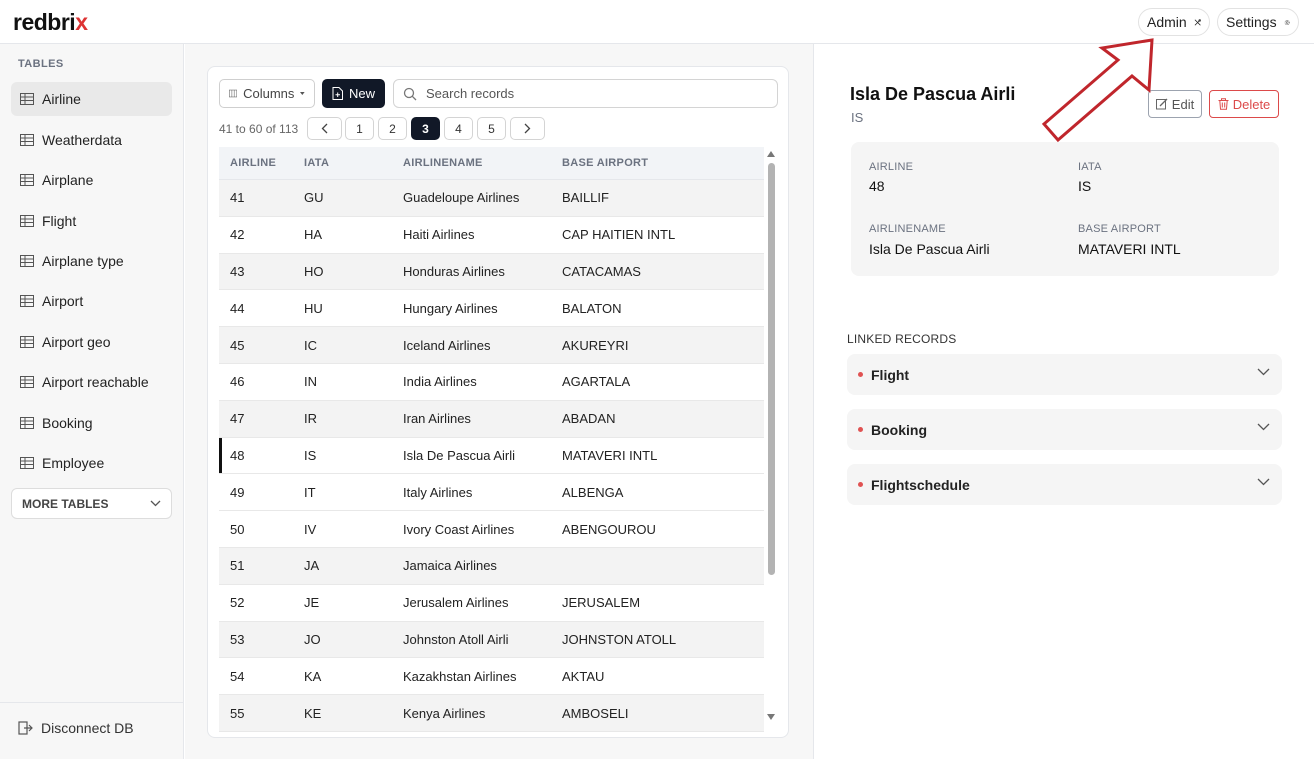 The image size is (1314, 759). What do you see at coordinates (82, 140) in the screenshot?
I see `sidebar-item-label: Weatherdata` at bounding box center [82, 140].